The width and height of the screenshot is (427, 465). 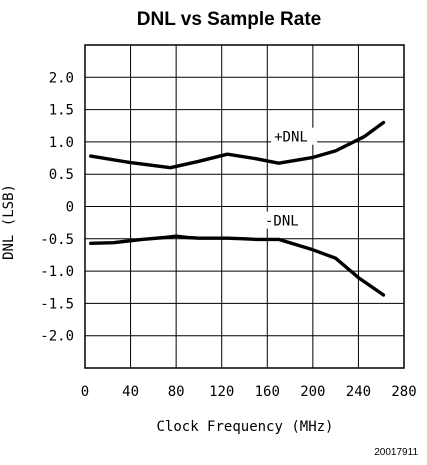 I want to click on y-tick-label: 1.5, so click(x=61, y=111).